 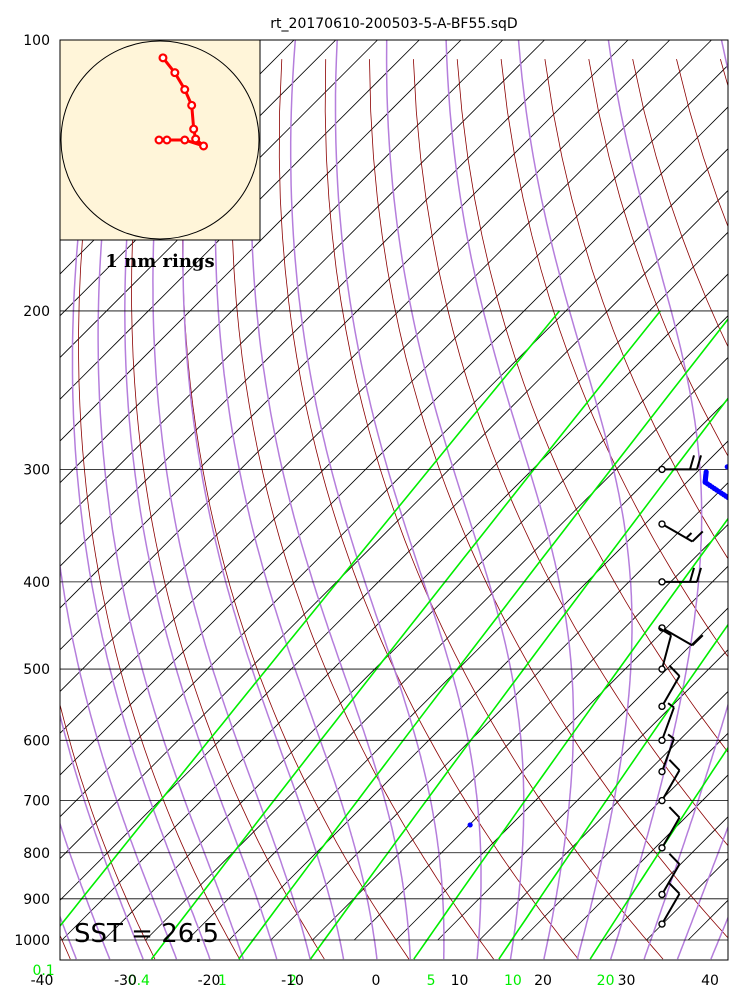 I want to click on temperature-tick-label: -10, so click(x=292, y=981).